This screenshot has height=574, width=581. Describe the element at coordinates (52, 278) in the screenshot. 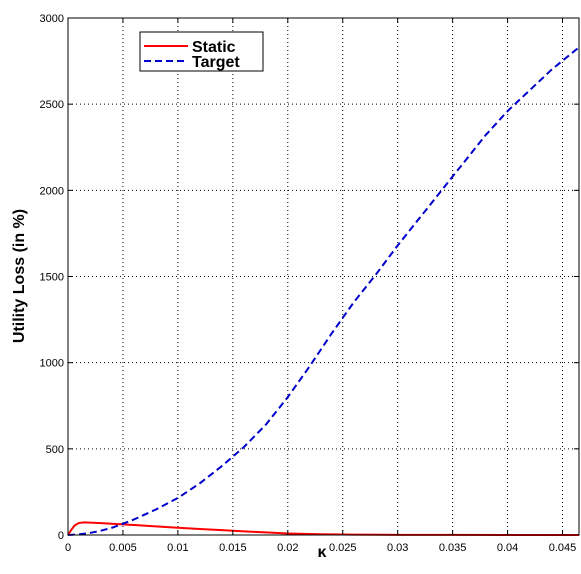

I see `y-tick-label: 1500` at that location.